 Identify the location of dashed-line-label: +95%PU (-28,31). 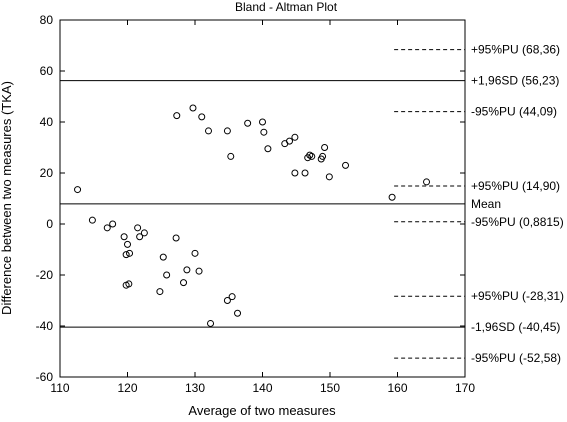
(517, 296).